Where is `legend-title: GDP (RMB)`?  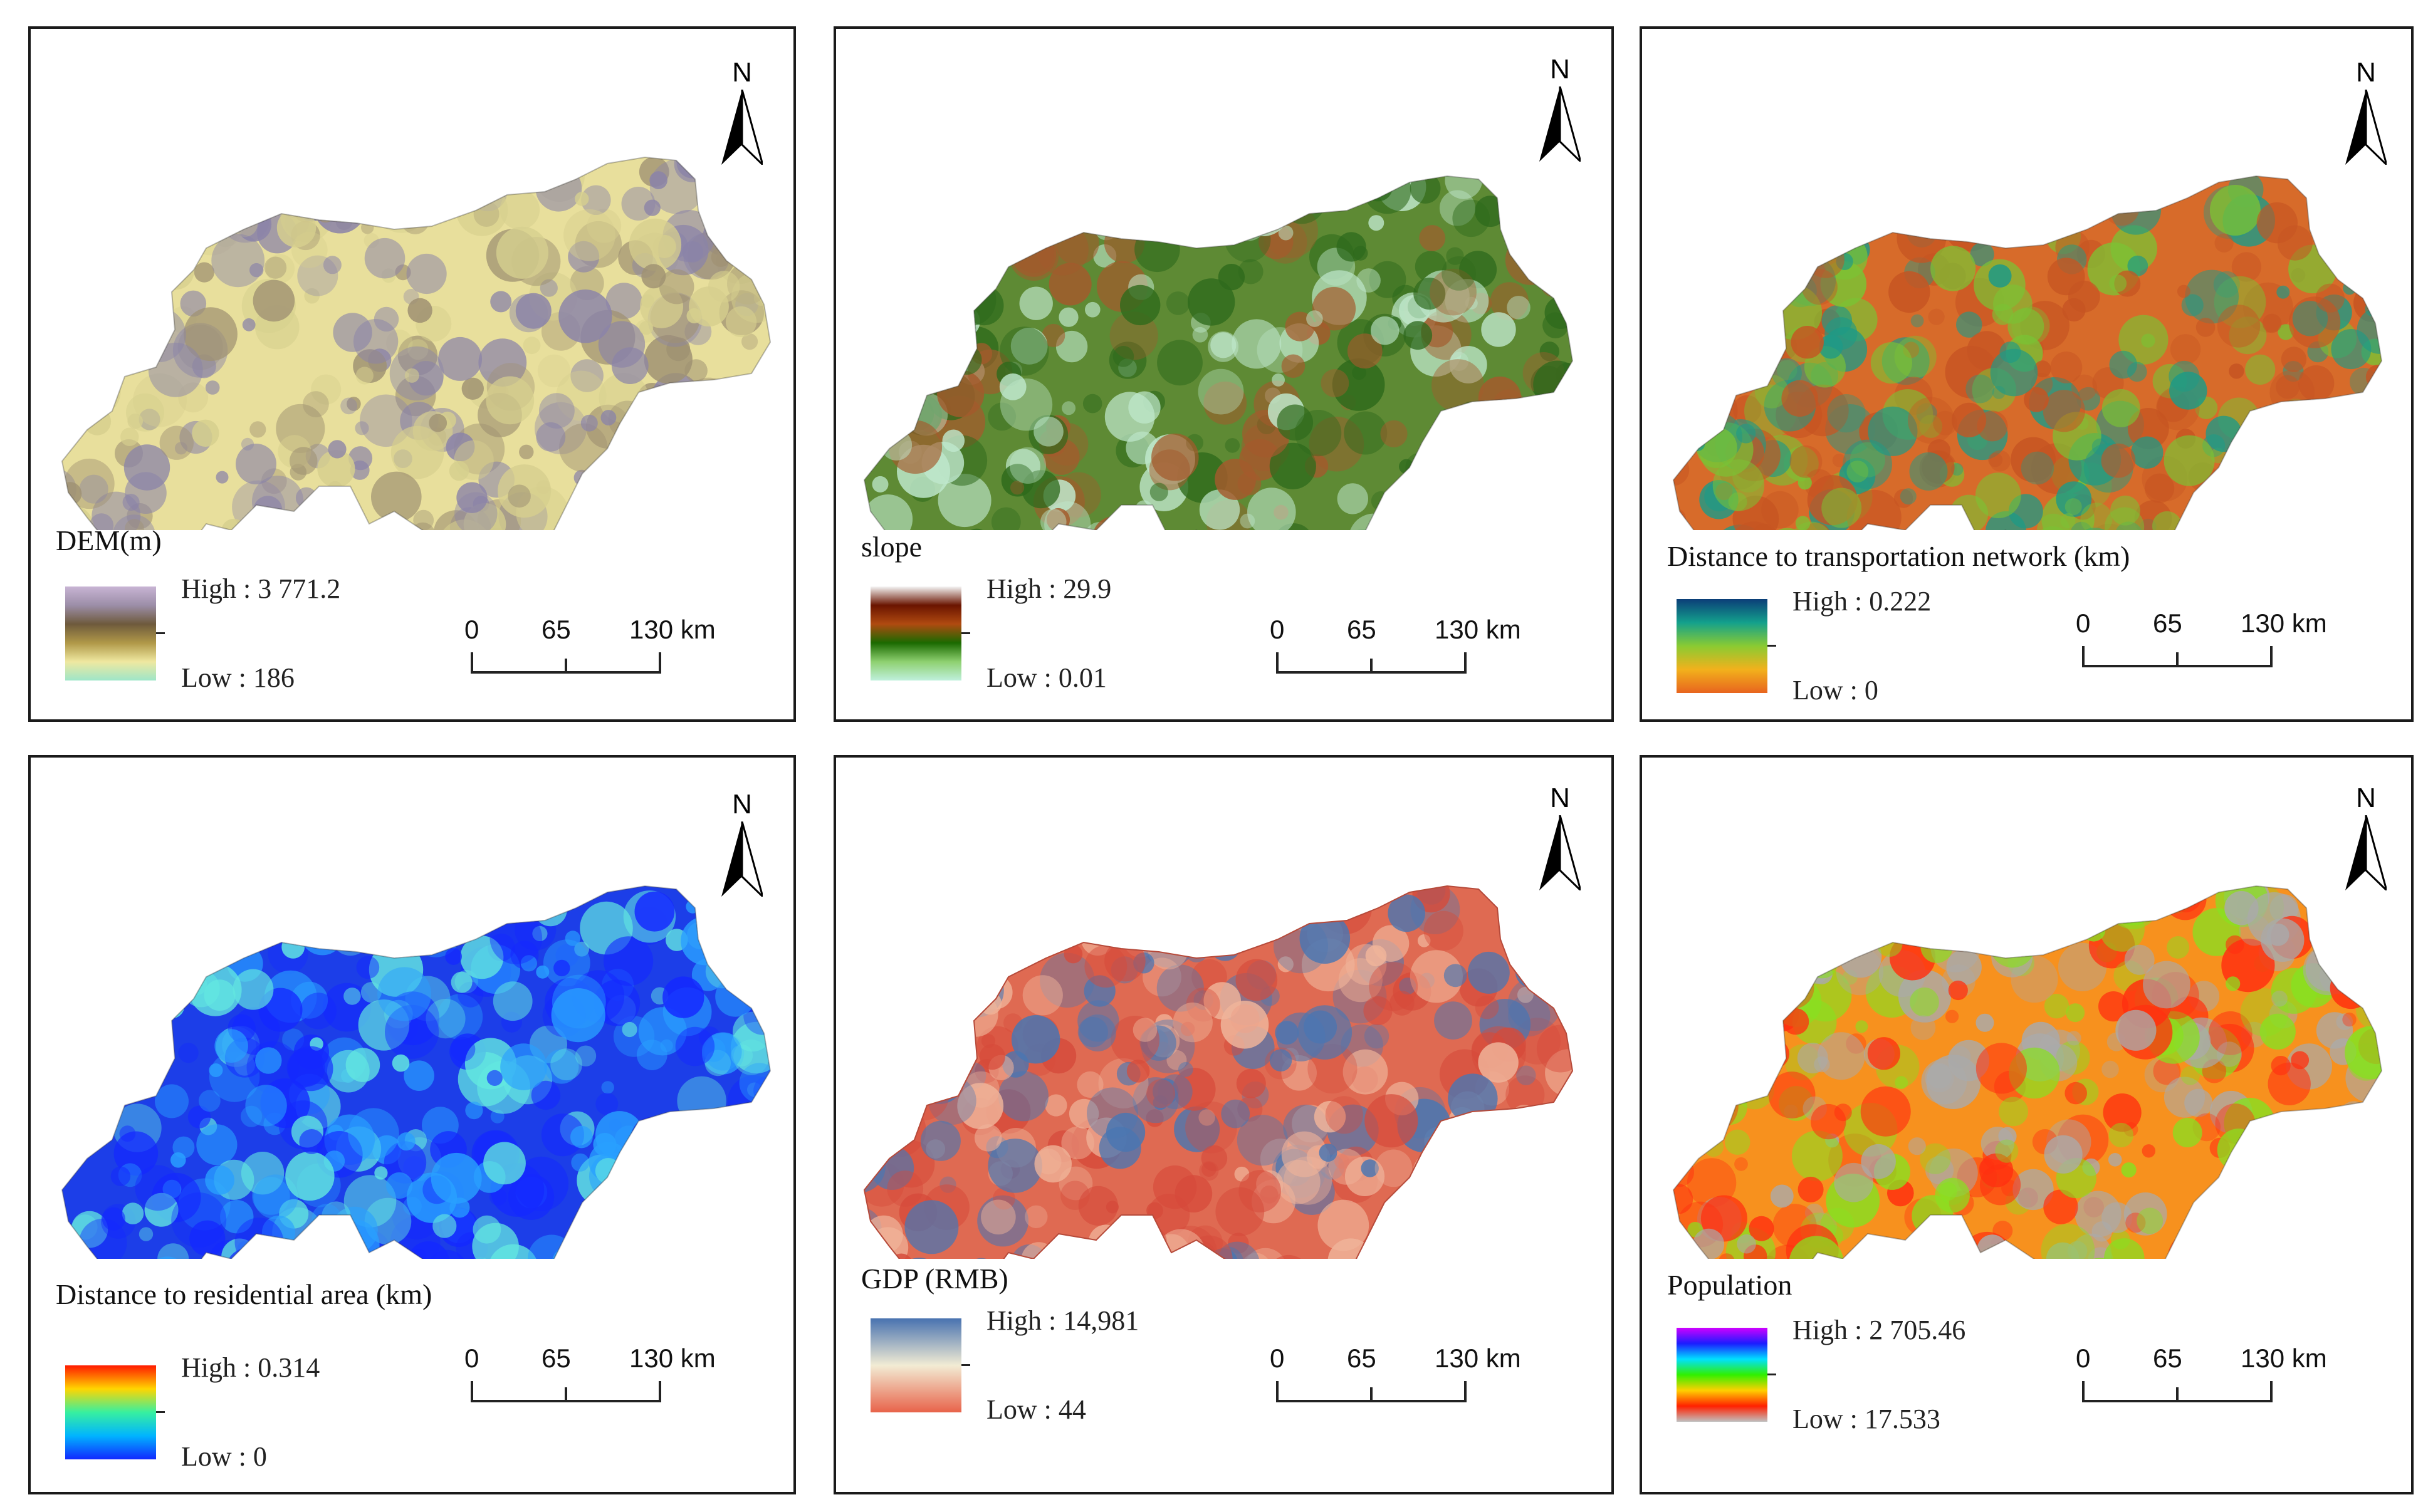 legend-title: GDP (RMB) is located at coordinates (934, 1279).